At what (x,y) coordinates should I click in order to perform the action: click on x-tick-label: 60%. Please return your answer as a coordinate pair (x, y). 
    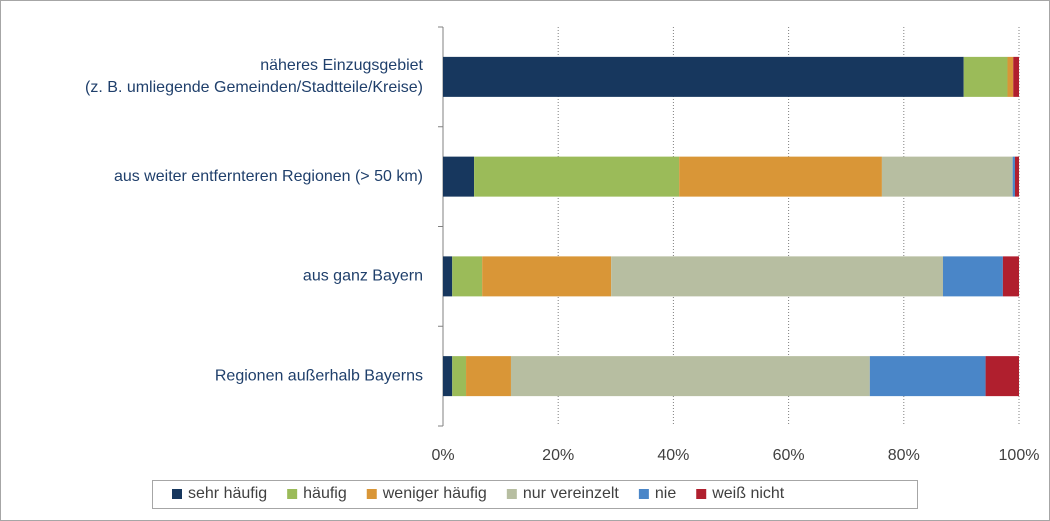
    Looking at the image, I should click on (789, 455).